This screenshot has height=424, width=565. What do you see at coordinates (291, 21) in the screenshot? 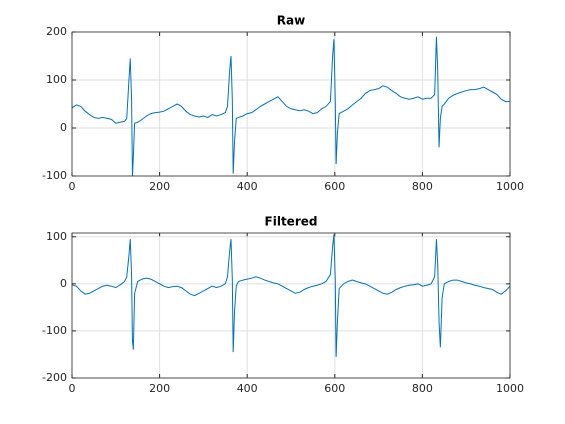
I see `chart-title: Raw` at bounding box center [291, 21].